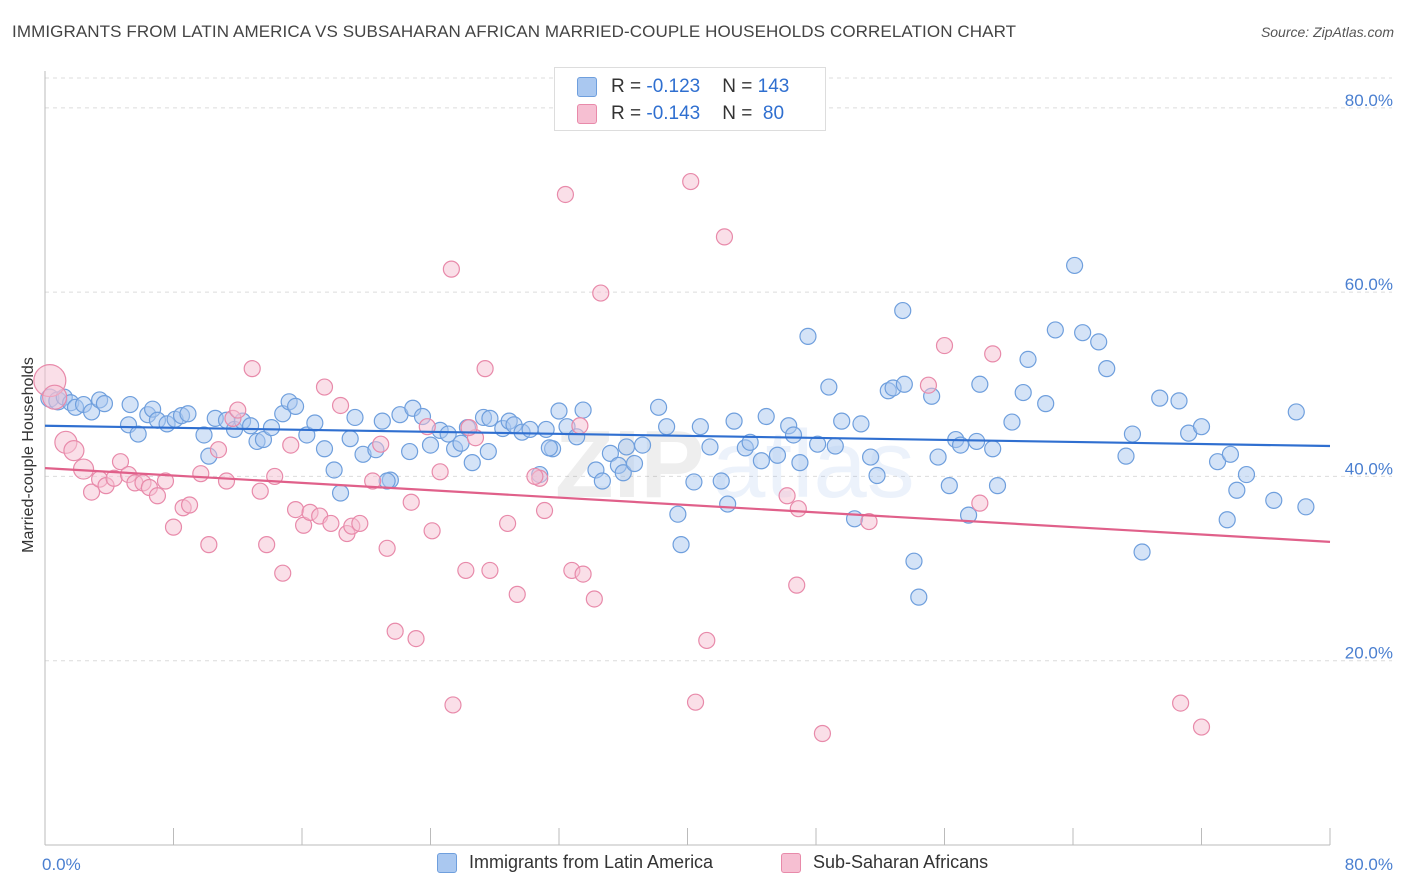 This screenshot has width=1406, height=892. I want to click on legend-swatch-blue, so click(587, 87).